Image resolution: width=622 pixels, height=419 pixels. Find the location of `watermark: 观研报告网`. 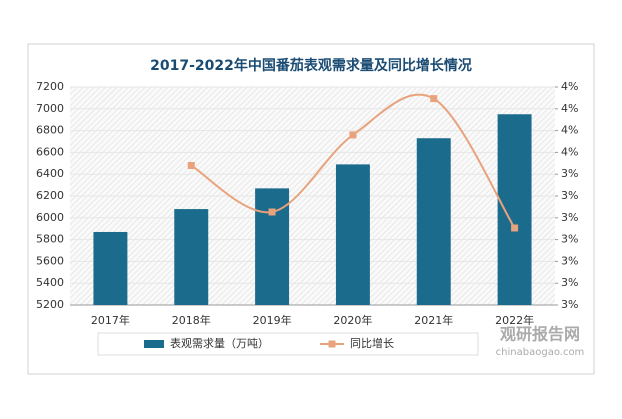

watermark: 观研报告网 is located at coordinates (540, 334).